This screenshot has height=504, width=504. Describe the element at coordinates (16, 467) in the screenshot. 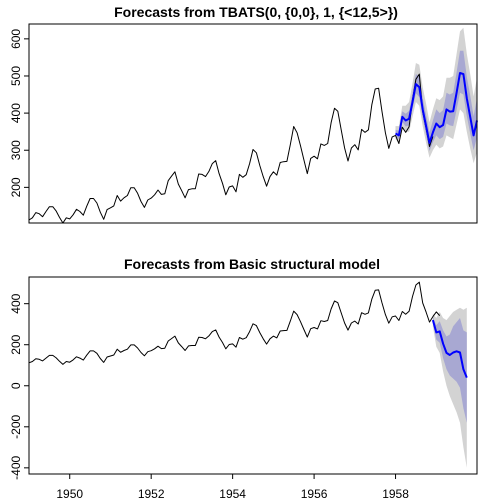

I see `y-tick-label: -400` at that location.